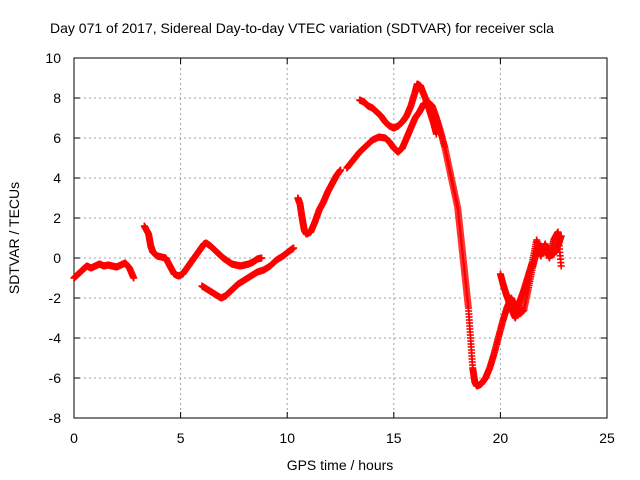 The height and width of the screenshot is (480, 640). Describe the element at coordinates (53, 238) in the screenshot. I see `y-tick-labels: -8 -6 -4 -2 0 2 4 6 8 10` at that location.